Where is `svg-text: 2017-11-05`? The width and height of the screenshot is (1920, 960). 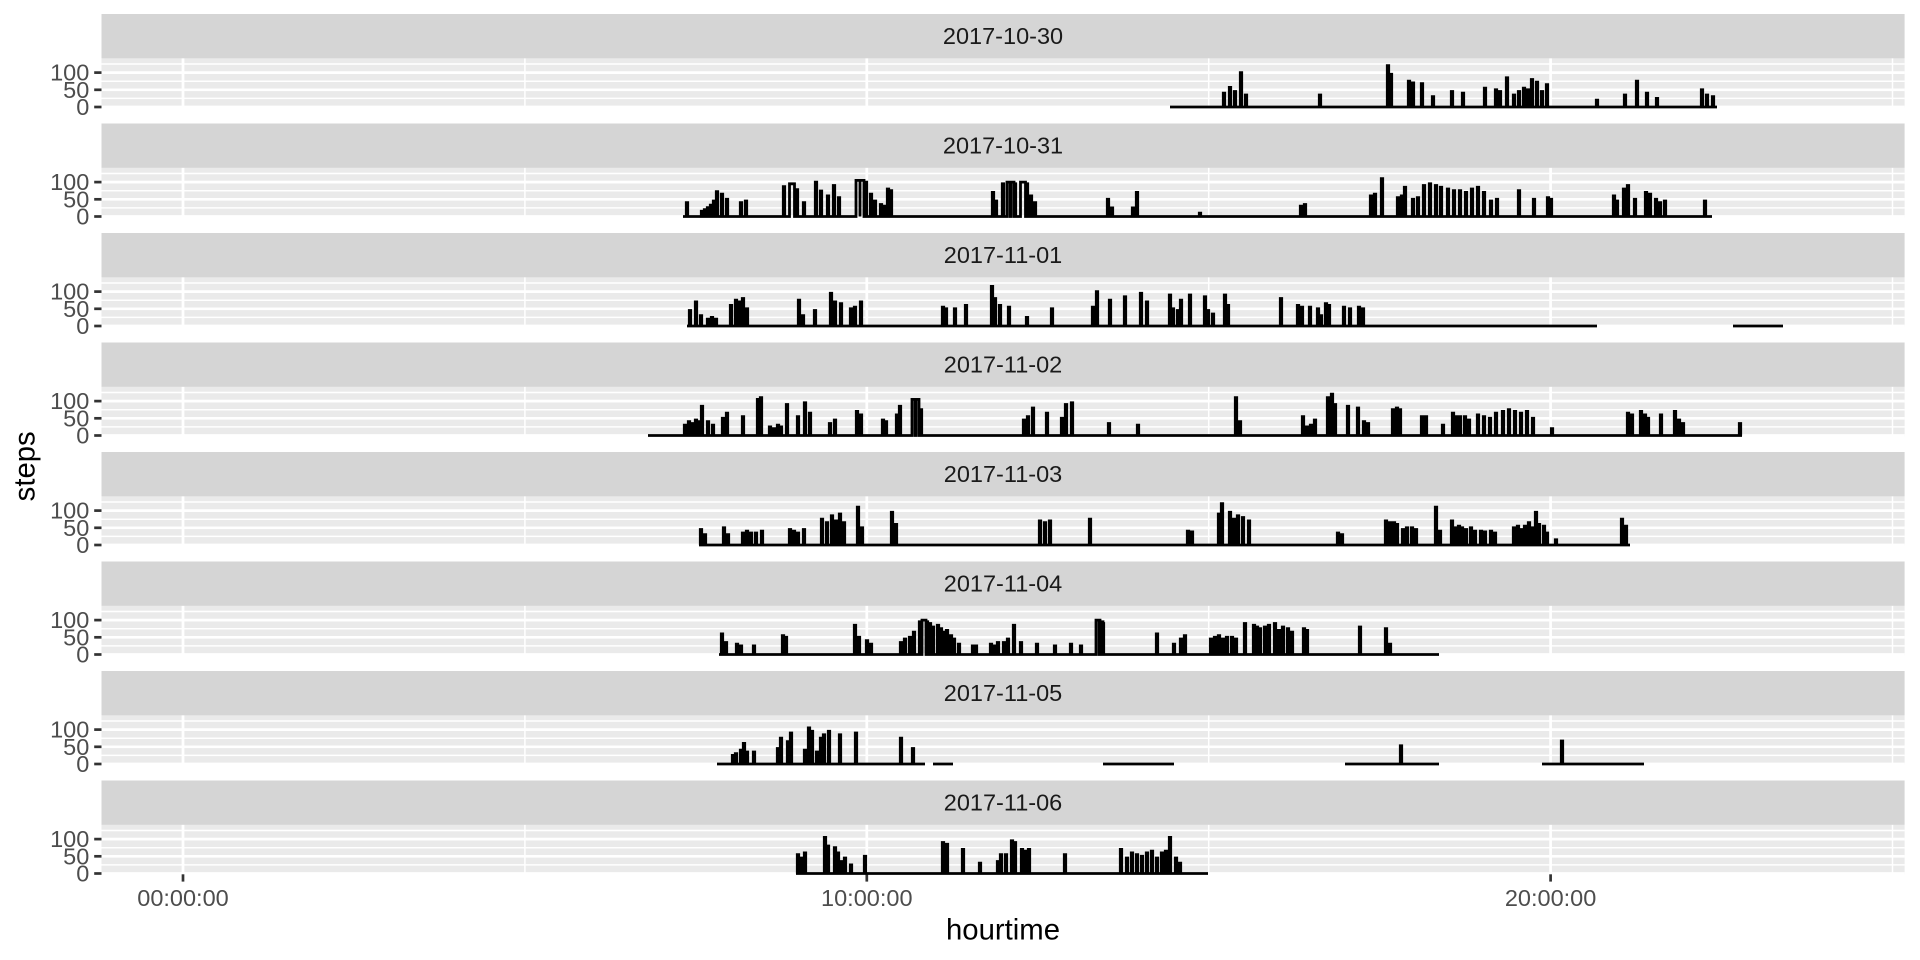
svg-text: 2017-11-05 is located at coordinates (1003, 693).